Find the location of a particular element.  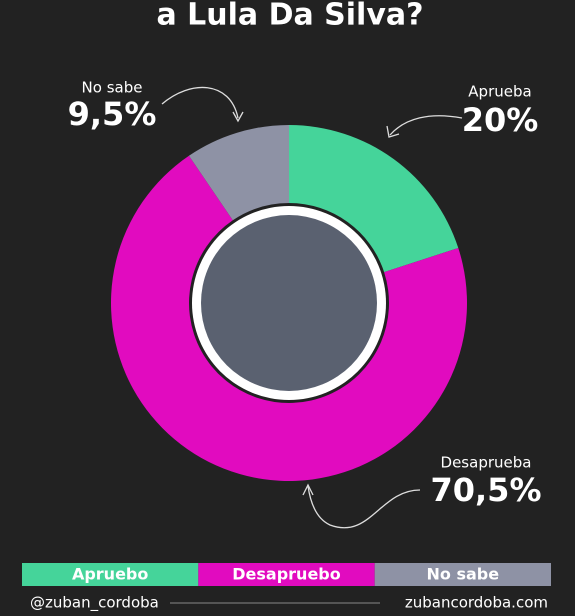

value-label: 20% is located at coordinates (500, 120).